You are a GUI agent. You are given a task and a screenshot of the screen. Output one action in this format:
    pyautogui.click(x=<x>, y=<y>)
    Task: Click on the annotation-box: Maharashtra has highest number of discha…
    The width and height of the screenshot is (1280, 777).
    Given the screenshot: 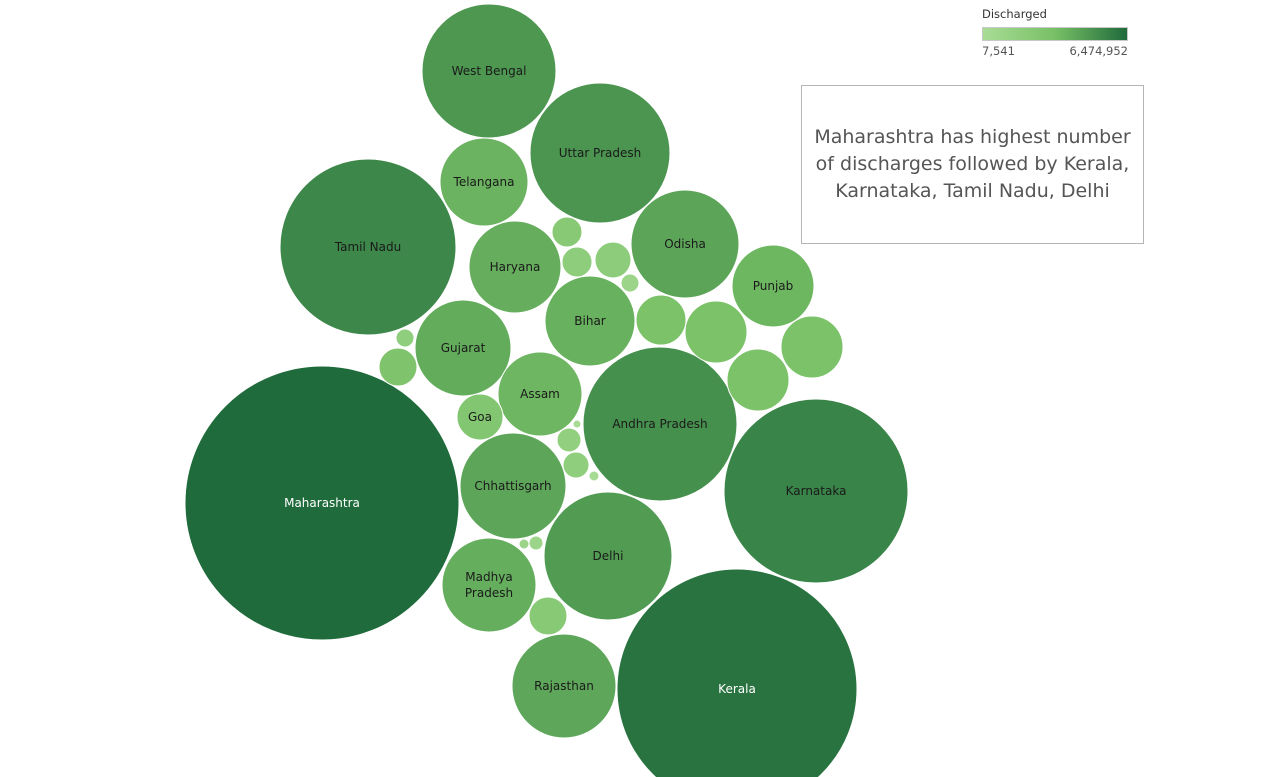 What is the action you would take?
    pyautogui.click(x=972, y=164)
    